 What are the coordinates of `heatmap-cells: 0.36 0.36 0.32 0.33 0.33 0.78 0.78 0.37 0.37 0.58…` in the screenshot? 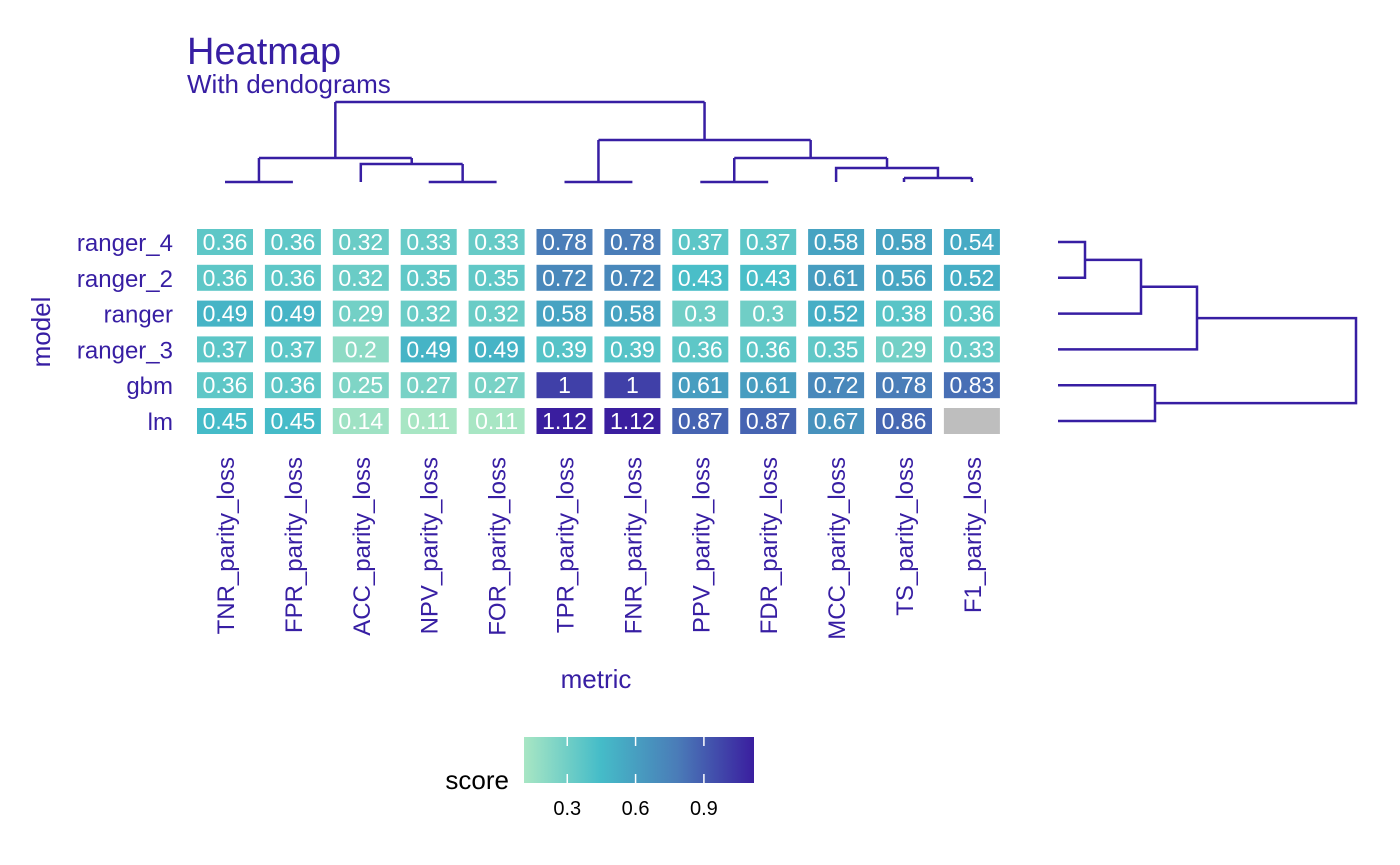 It's located at (598, 331).